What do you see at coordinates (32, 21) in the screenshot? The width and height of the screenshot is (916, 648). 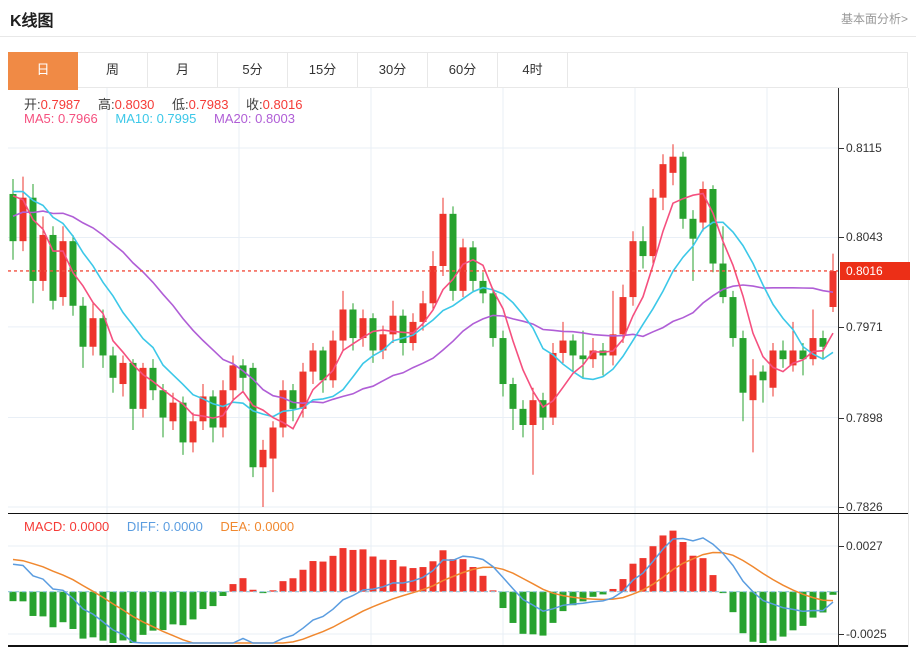 I see `page-title: K线图` at bounding box center [32, 21].